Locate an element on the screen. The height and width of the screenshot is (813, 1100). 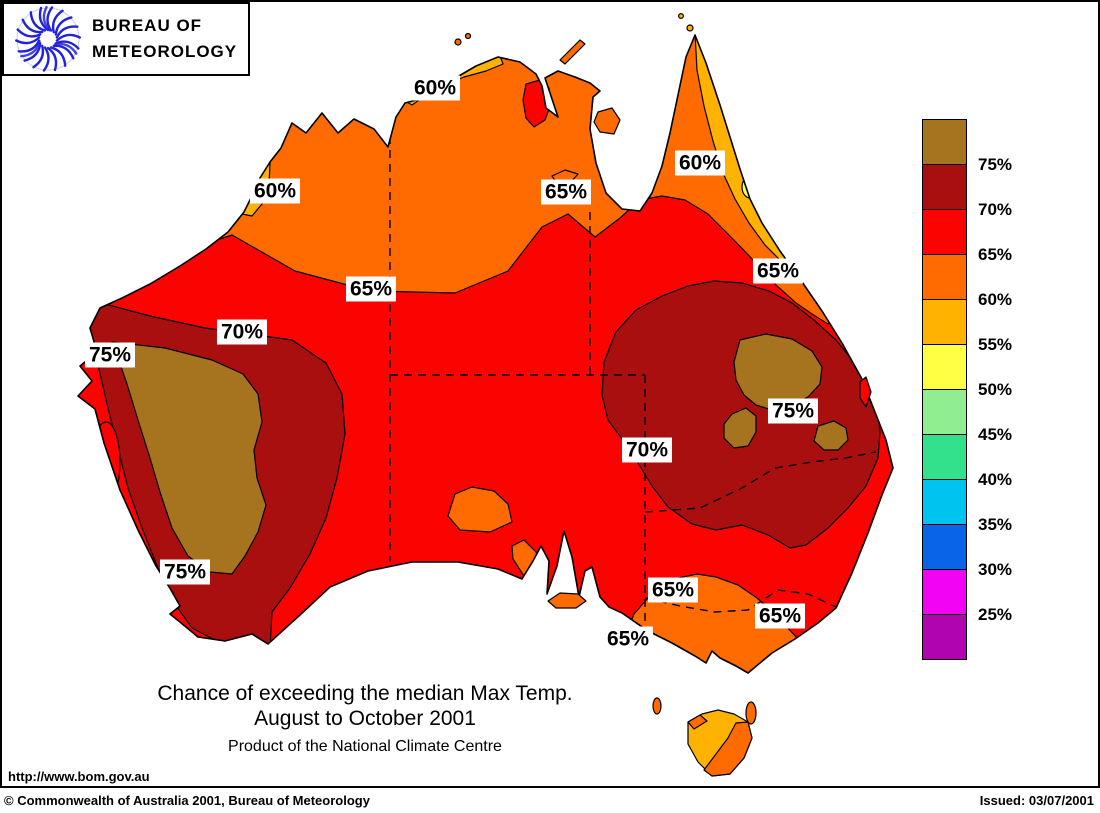
legend-label-60: 60% is located at coordinates (995, 299).